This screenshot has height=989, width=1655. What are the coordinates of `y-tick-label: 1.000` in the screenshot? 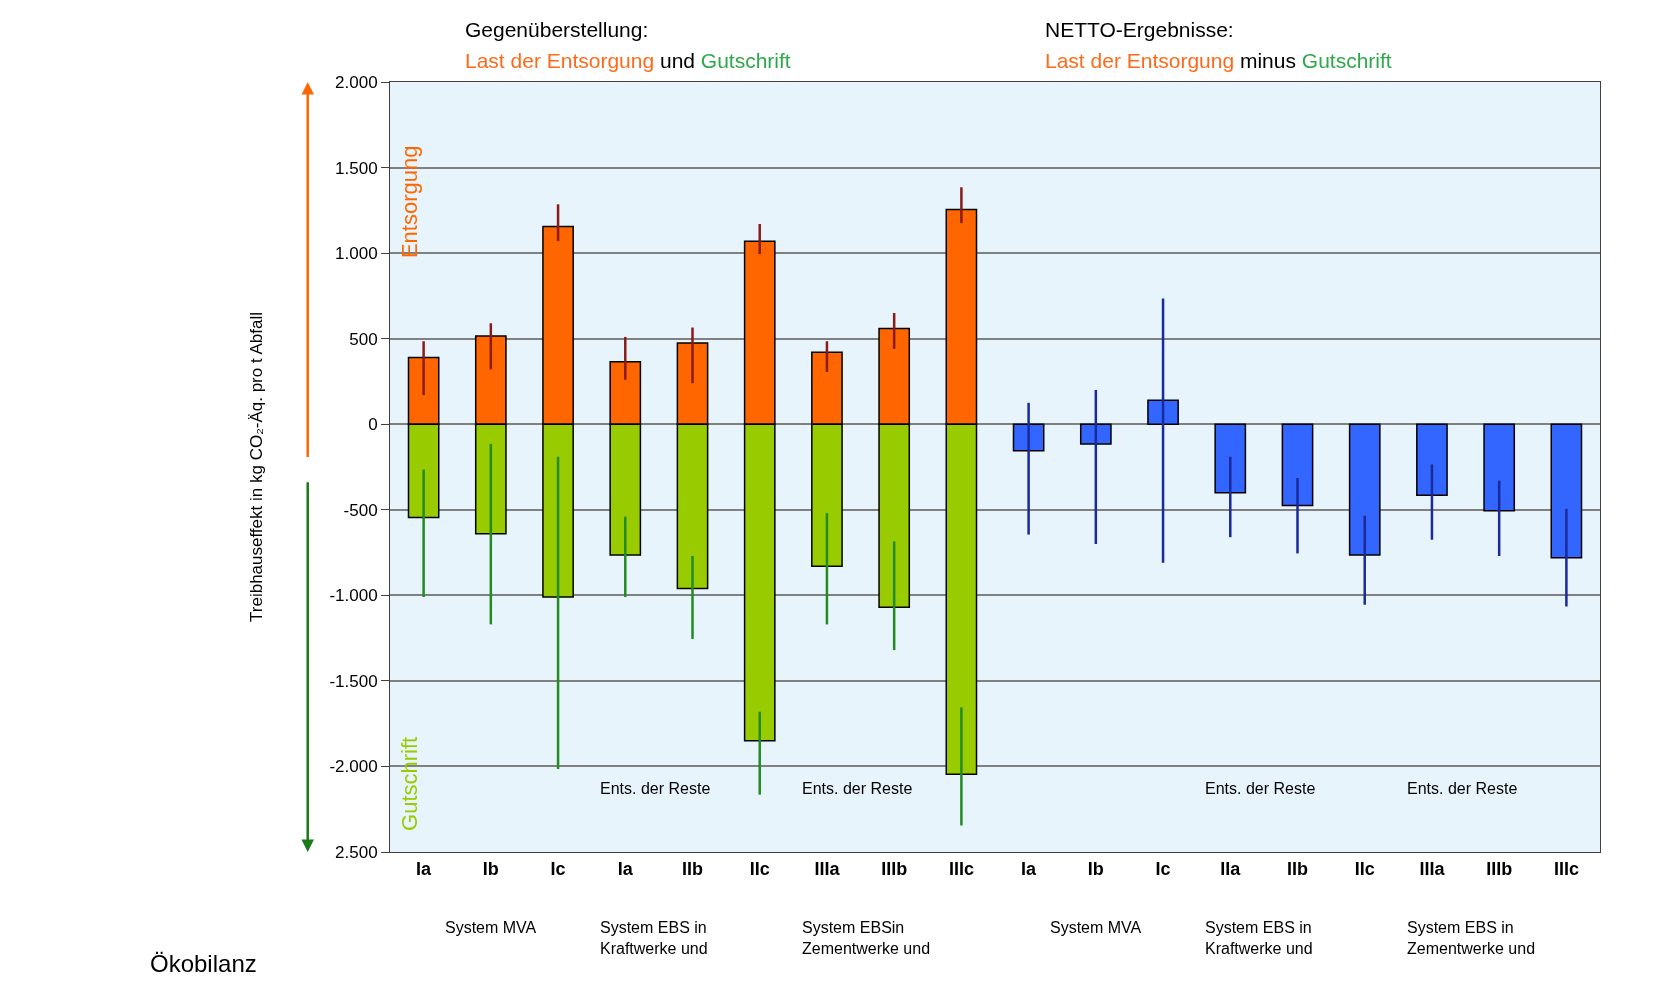 It's located at (356, 254).